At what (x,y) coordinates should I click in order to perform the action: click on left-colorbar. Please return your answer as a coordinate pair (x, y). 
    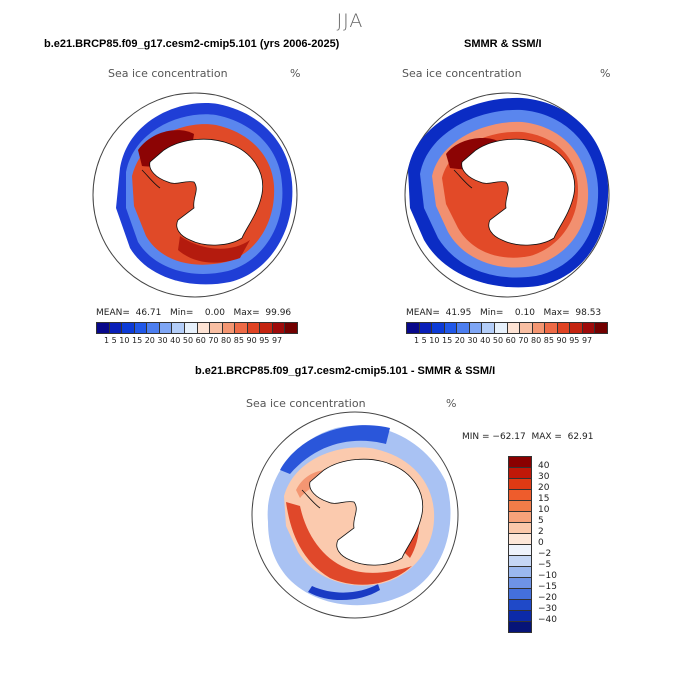
    Looking at the image, I should click on (197, 328).